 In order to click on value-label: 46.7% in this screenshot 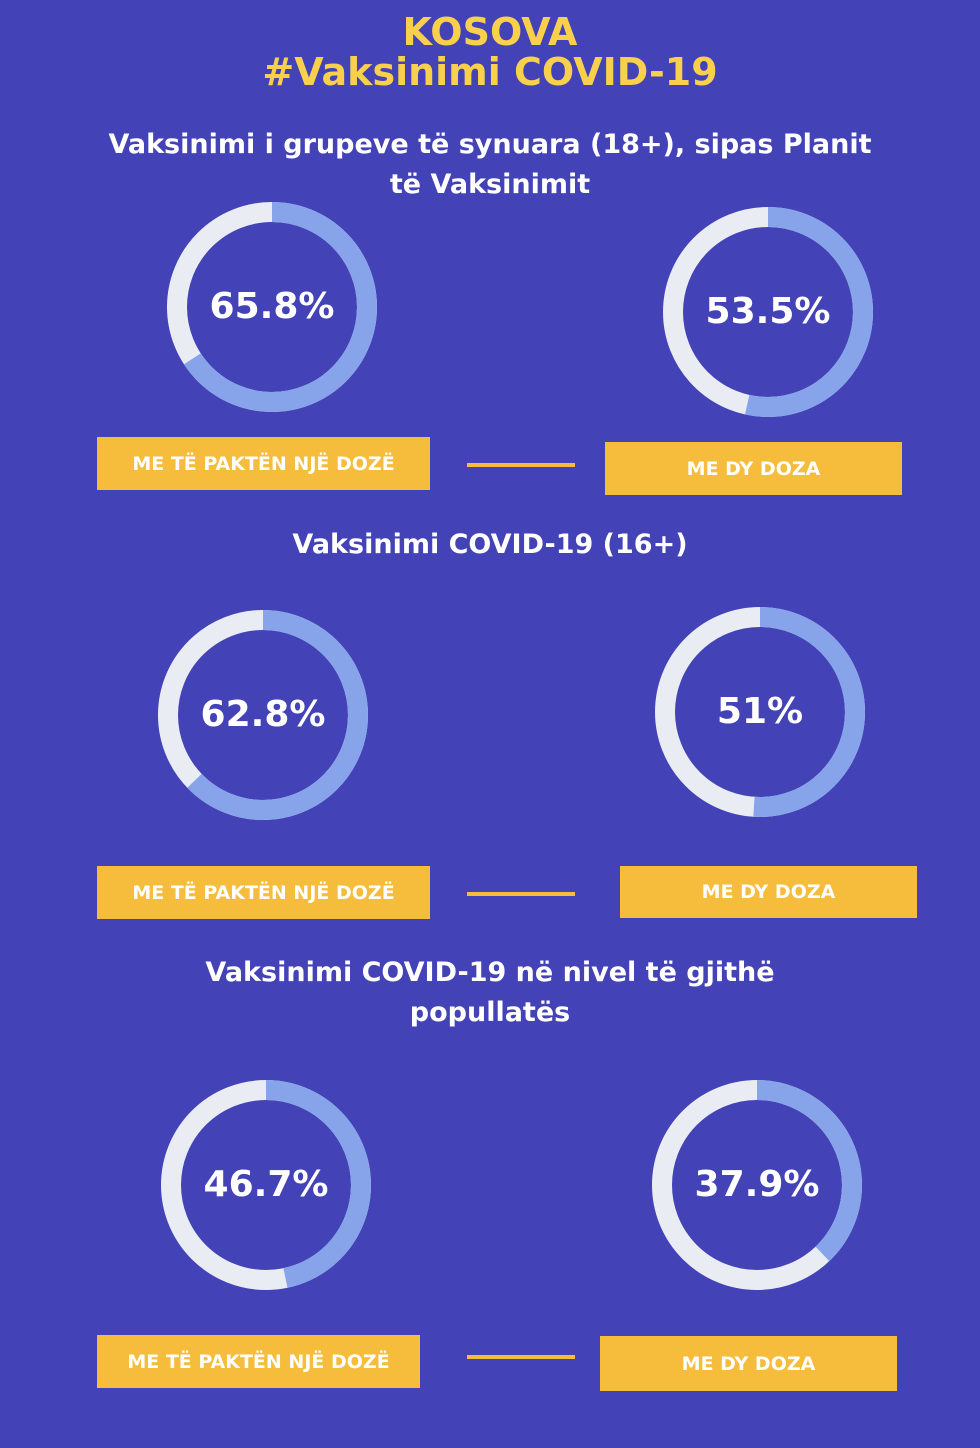, I will do `click(266, 1184)`.